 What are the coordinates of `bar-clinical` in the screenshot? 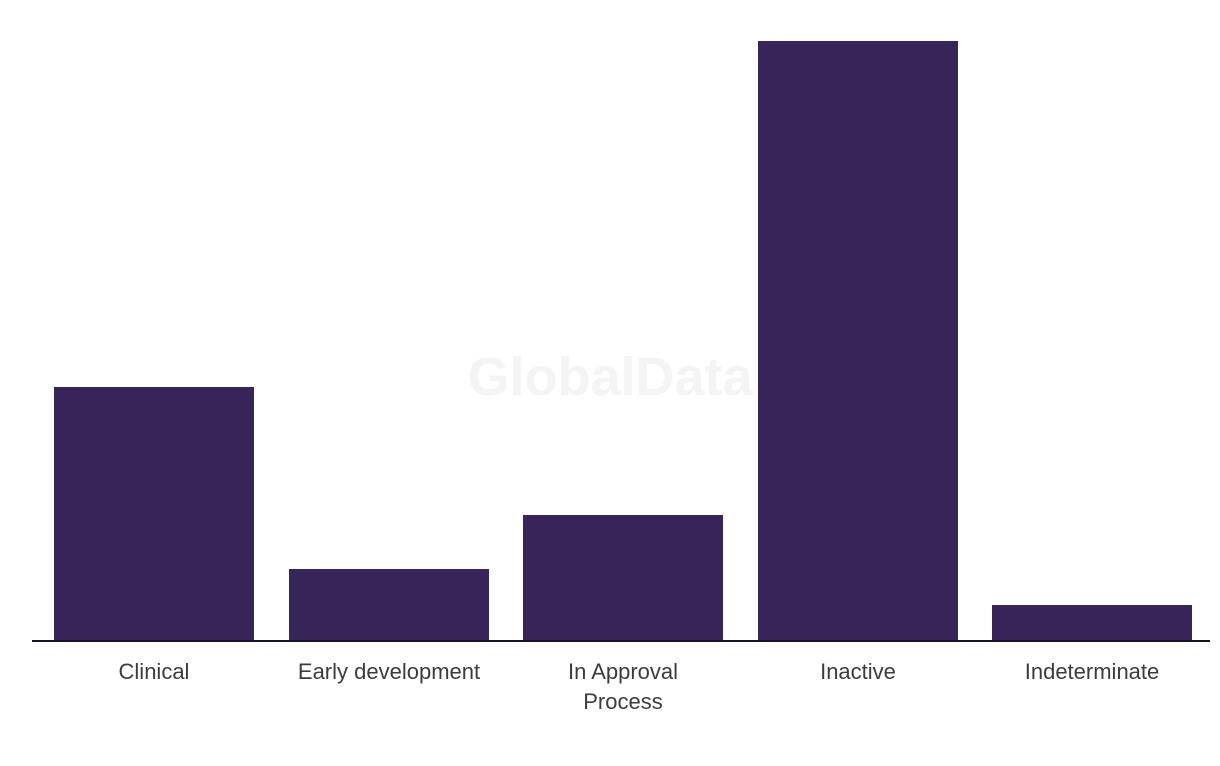 It's located at (154, 514).